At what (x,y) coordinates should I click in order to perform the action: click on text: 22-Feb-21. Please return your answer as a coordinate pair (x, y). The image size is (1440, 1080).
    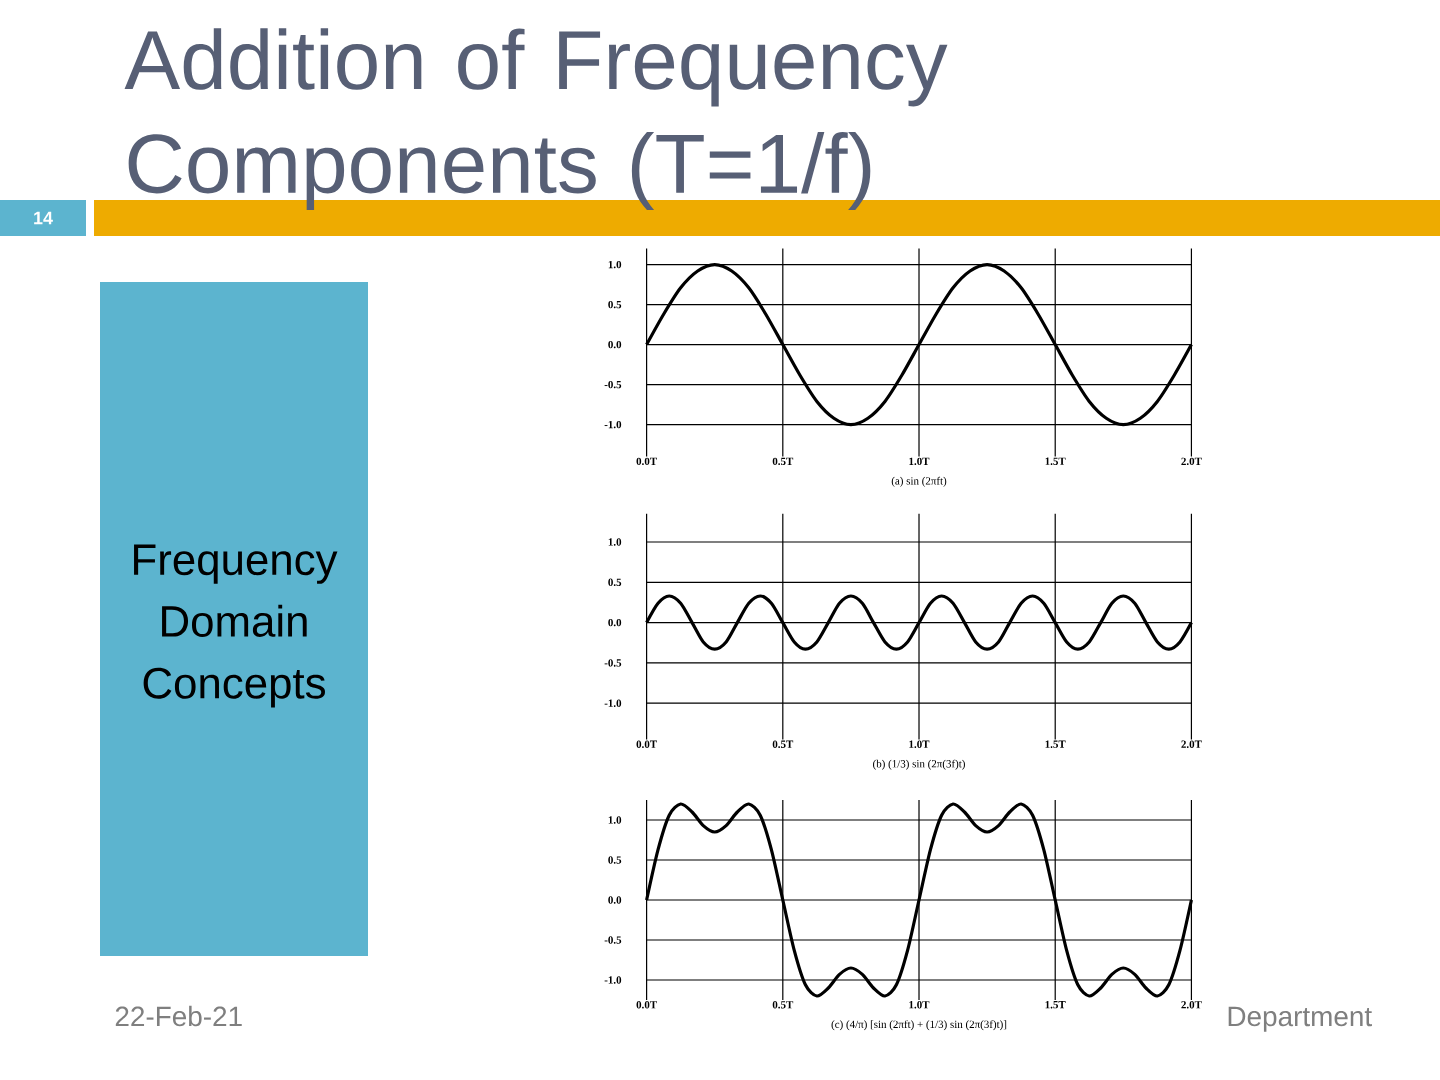
    Looking at the image, I should click on (178, 1016).